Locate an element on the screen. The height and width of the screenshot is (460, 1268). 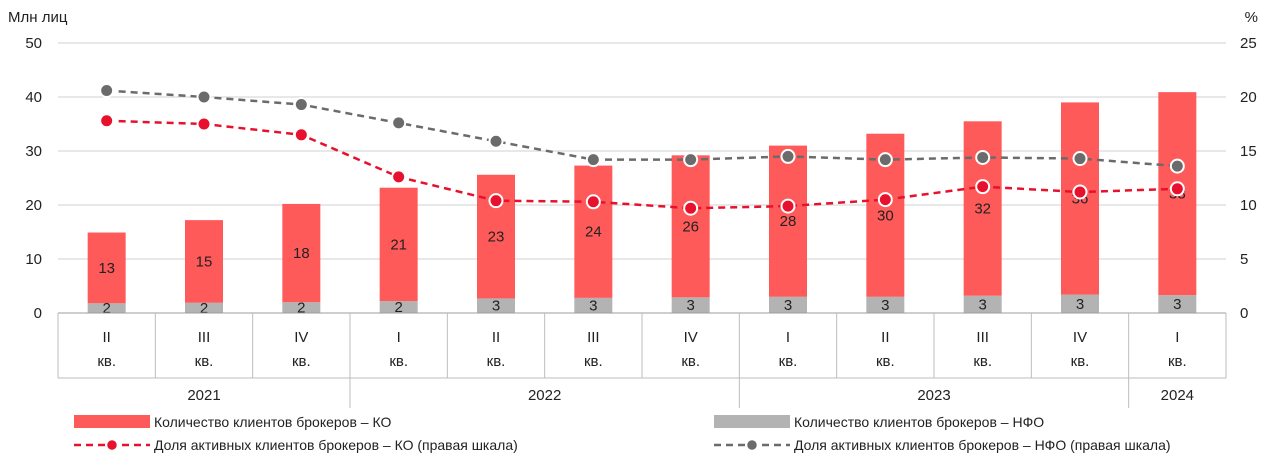
bar-label-ko: 28 is located at coordinates (788, 221).